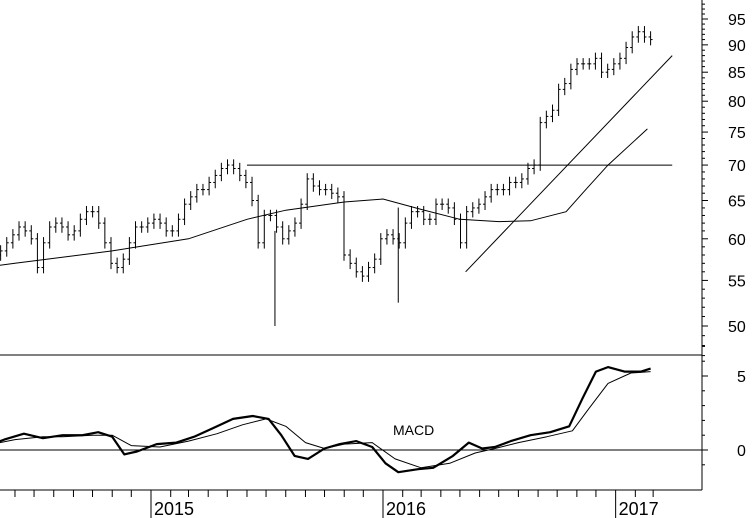 The image size is (752, 518). Describe the element at coordinates (569, 164) in the screenshot. I see `trend-line` at that location.